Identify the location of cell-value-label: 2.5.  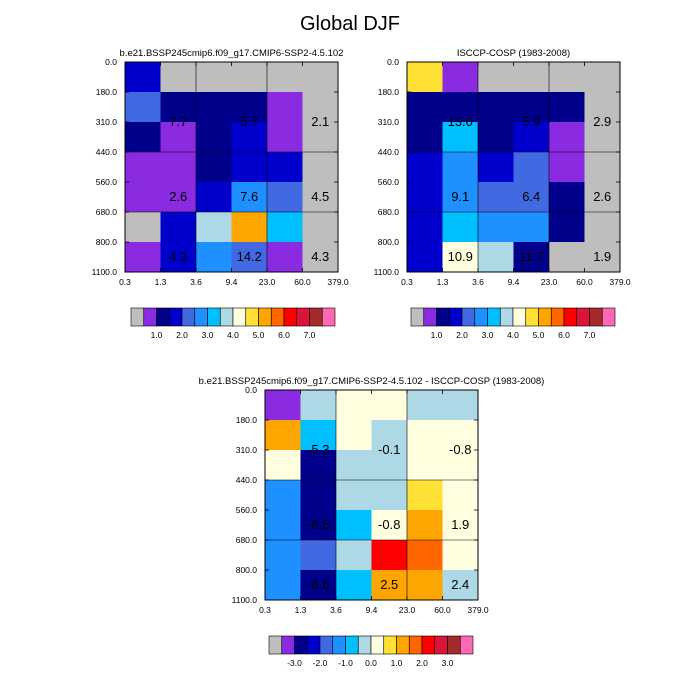
(389, 584).